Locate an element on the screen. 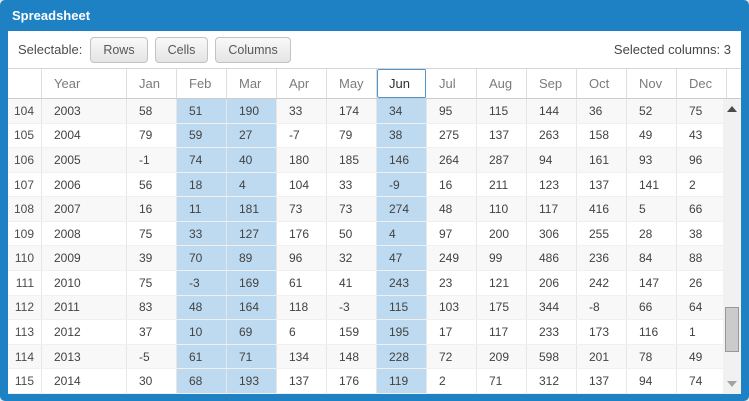  column-header-rownum is located at coordinates (25, 83).